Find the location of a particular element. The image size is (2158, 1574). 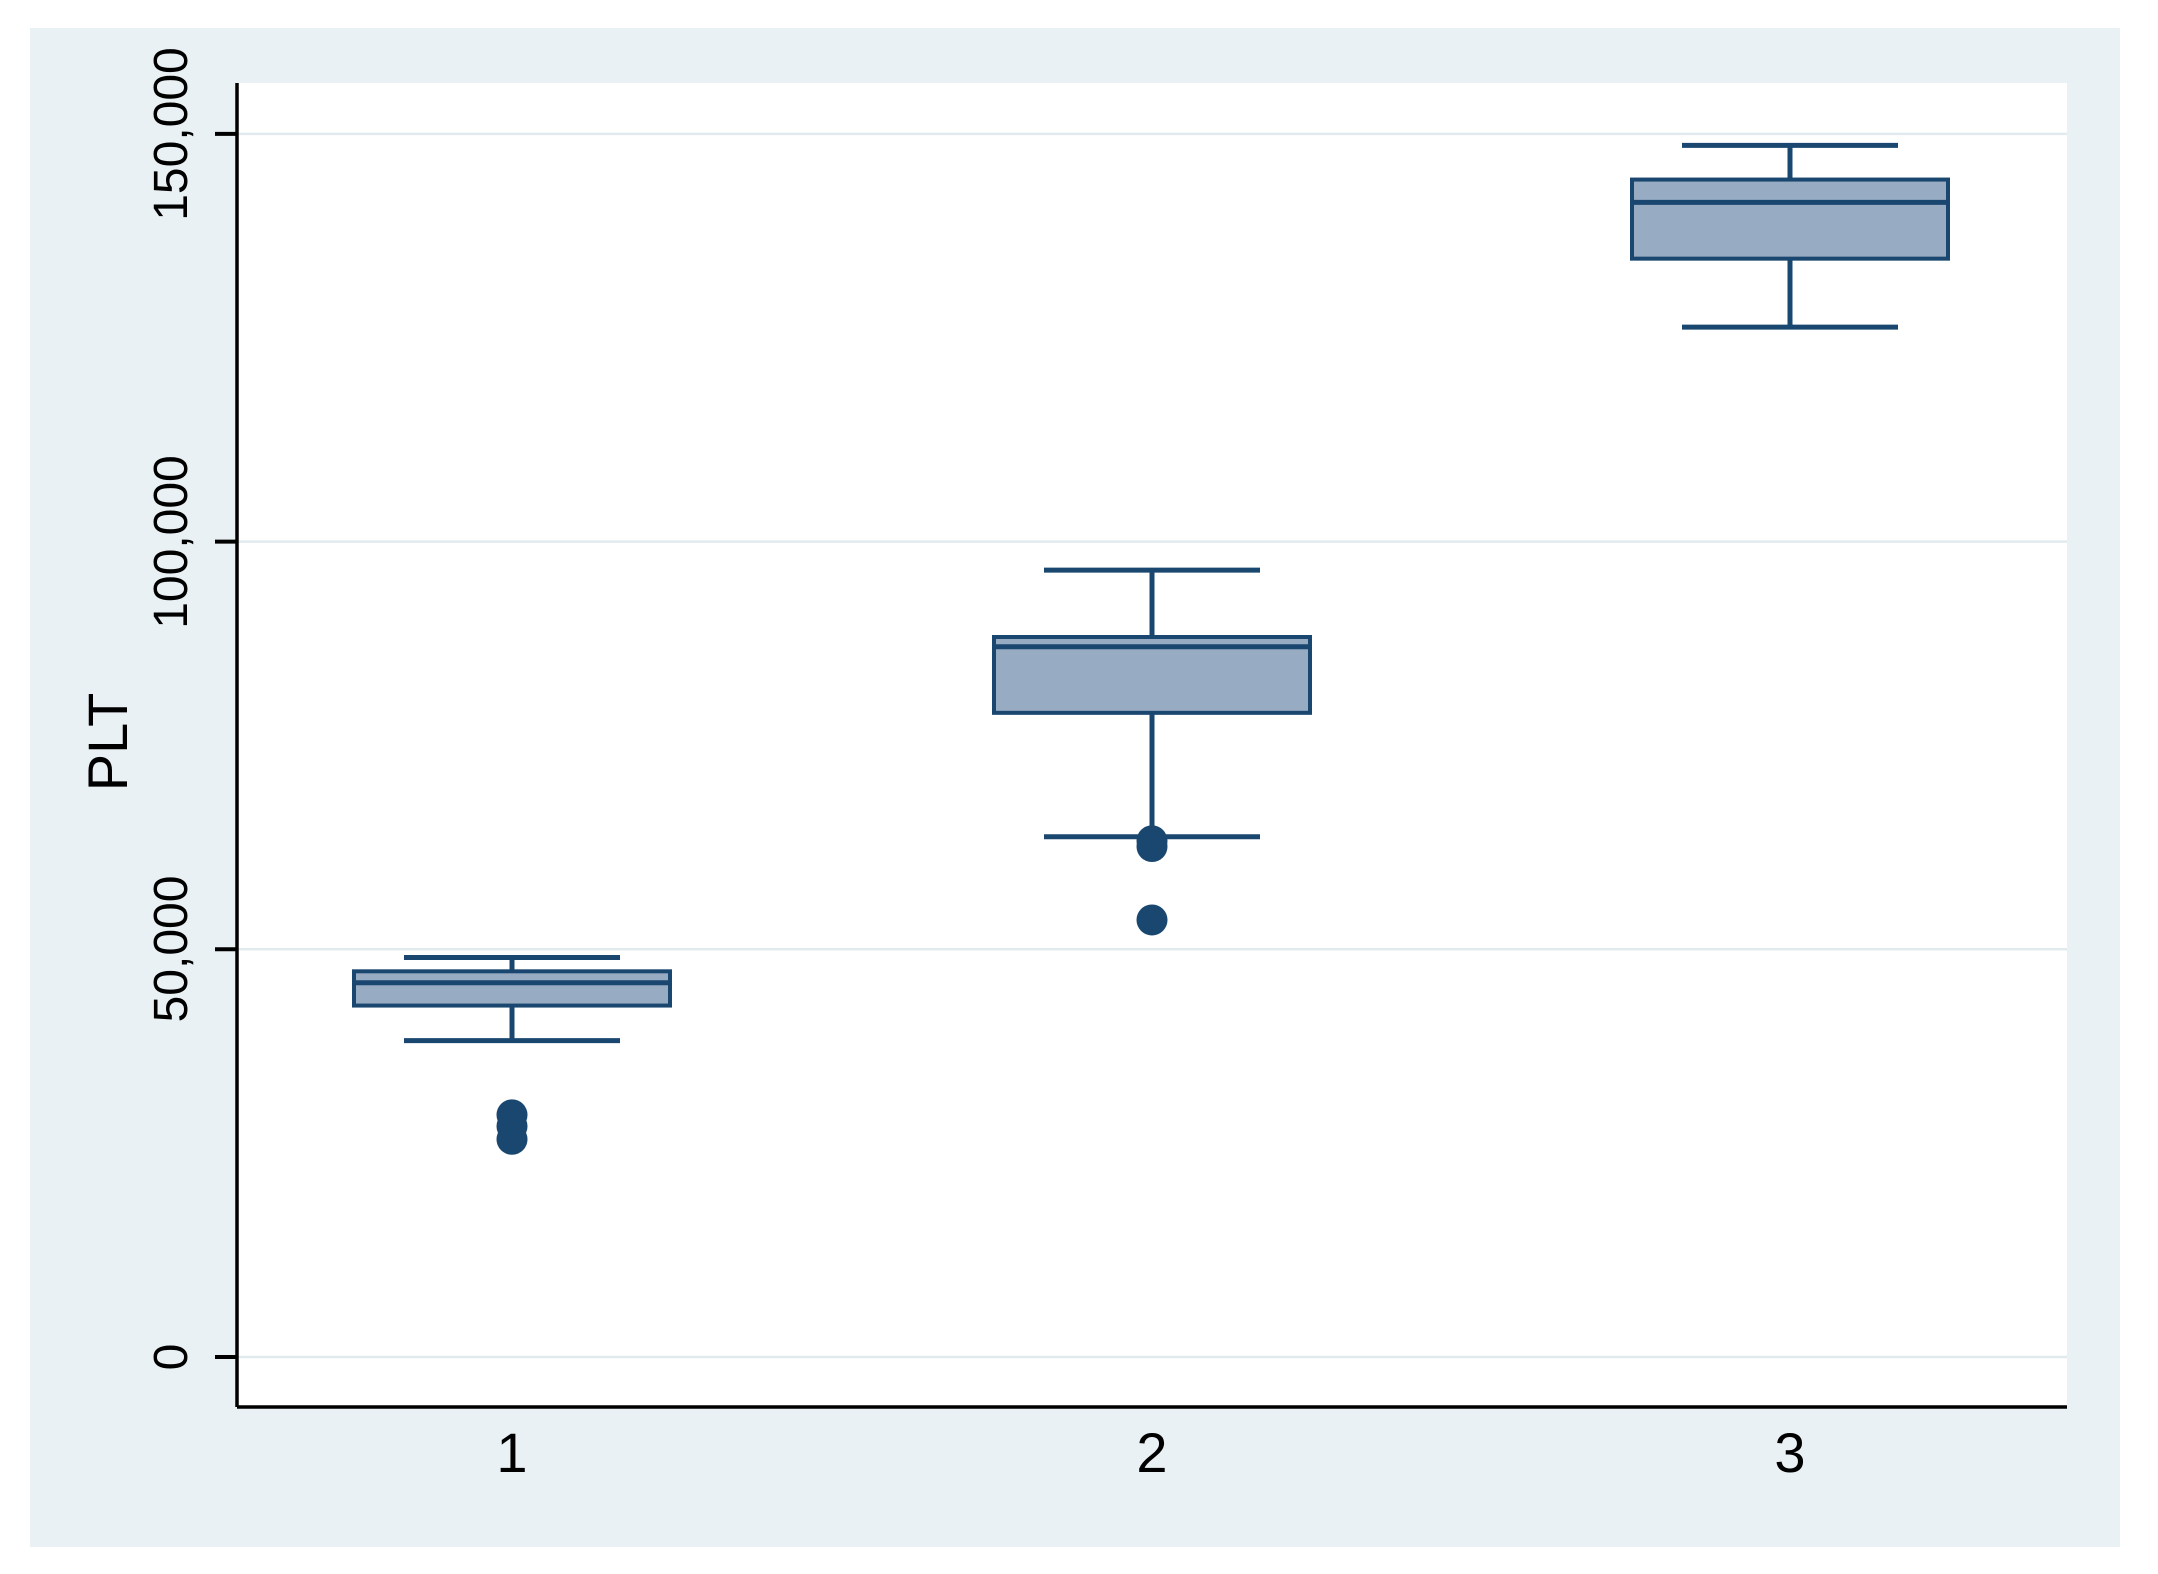

x-category-label: 1 is located at coordinates (512, 1452).